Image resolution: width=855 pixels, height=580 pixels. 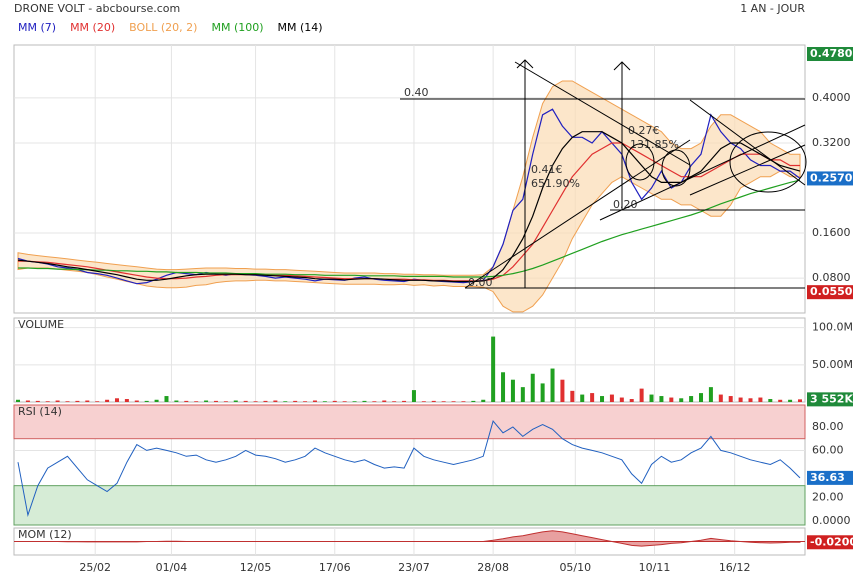 I want to click on x-tick-label: 23/07, so click(x=414, y=567).